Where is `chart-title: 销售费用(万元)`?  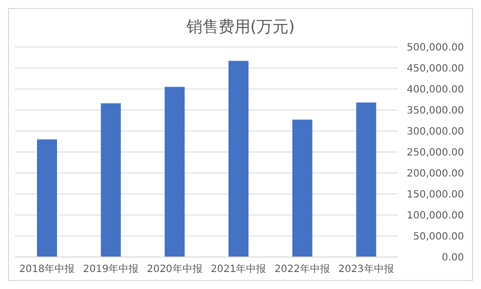 chart-title: 销售费用(万元) is located at coordinates (240, 27).